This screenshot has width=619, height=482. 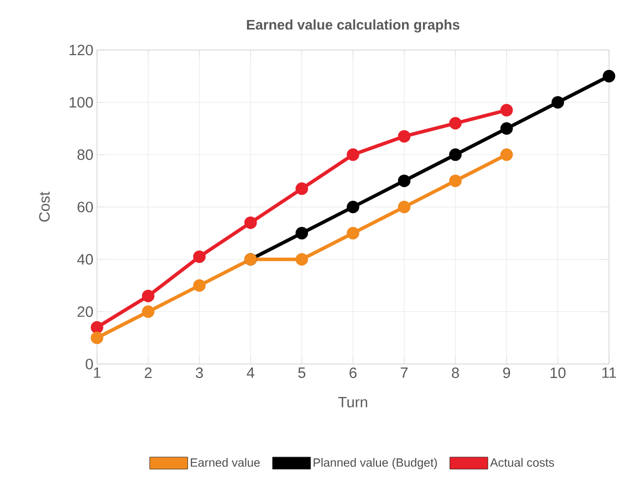 I want to click on legend-label: Actual costs, so click(x=522, y=462).